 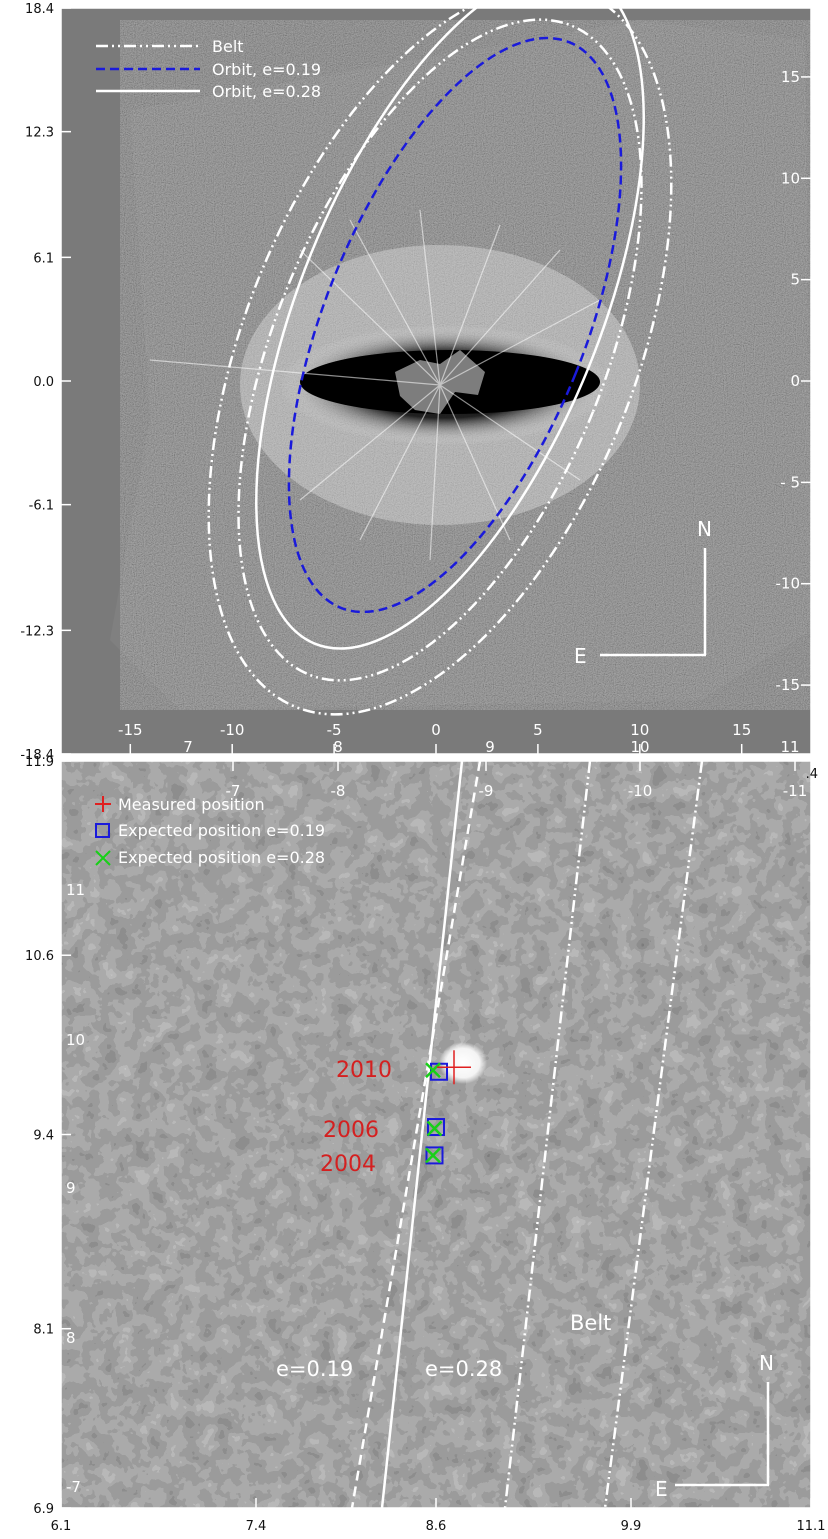 I want to click on expected-e028-marker-2006, so click(x=434, y=1128).